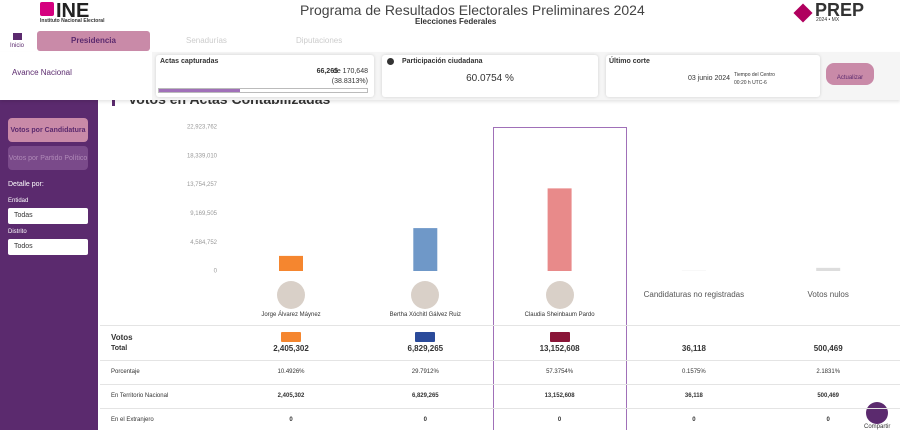 The height and width of the screenshot is (430, 900). What do you see at coordinates (850, 78) in the screenshot?
I see `refresh-label: Actualizar` at bounding box center [850, 78].